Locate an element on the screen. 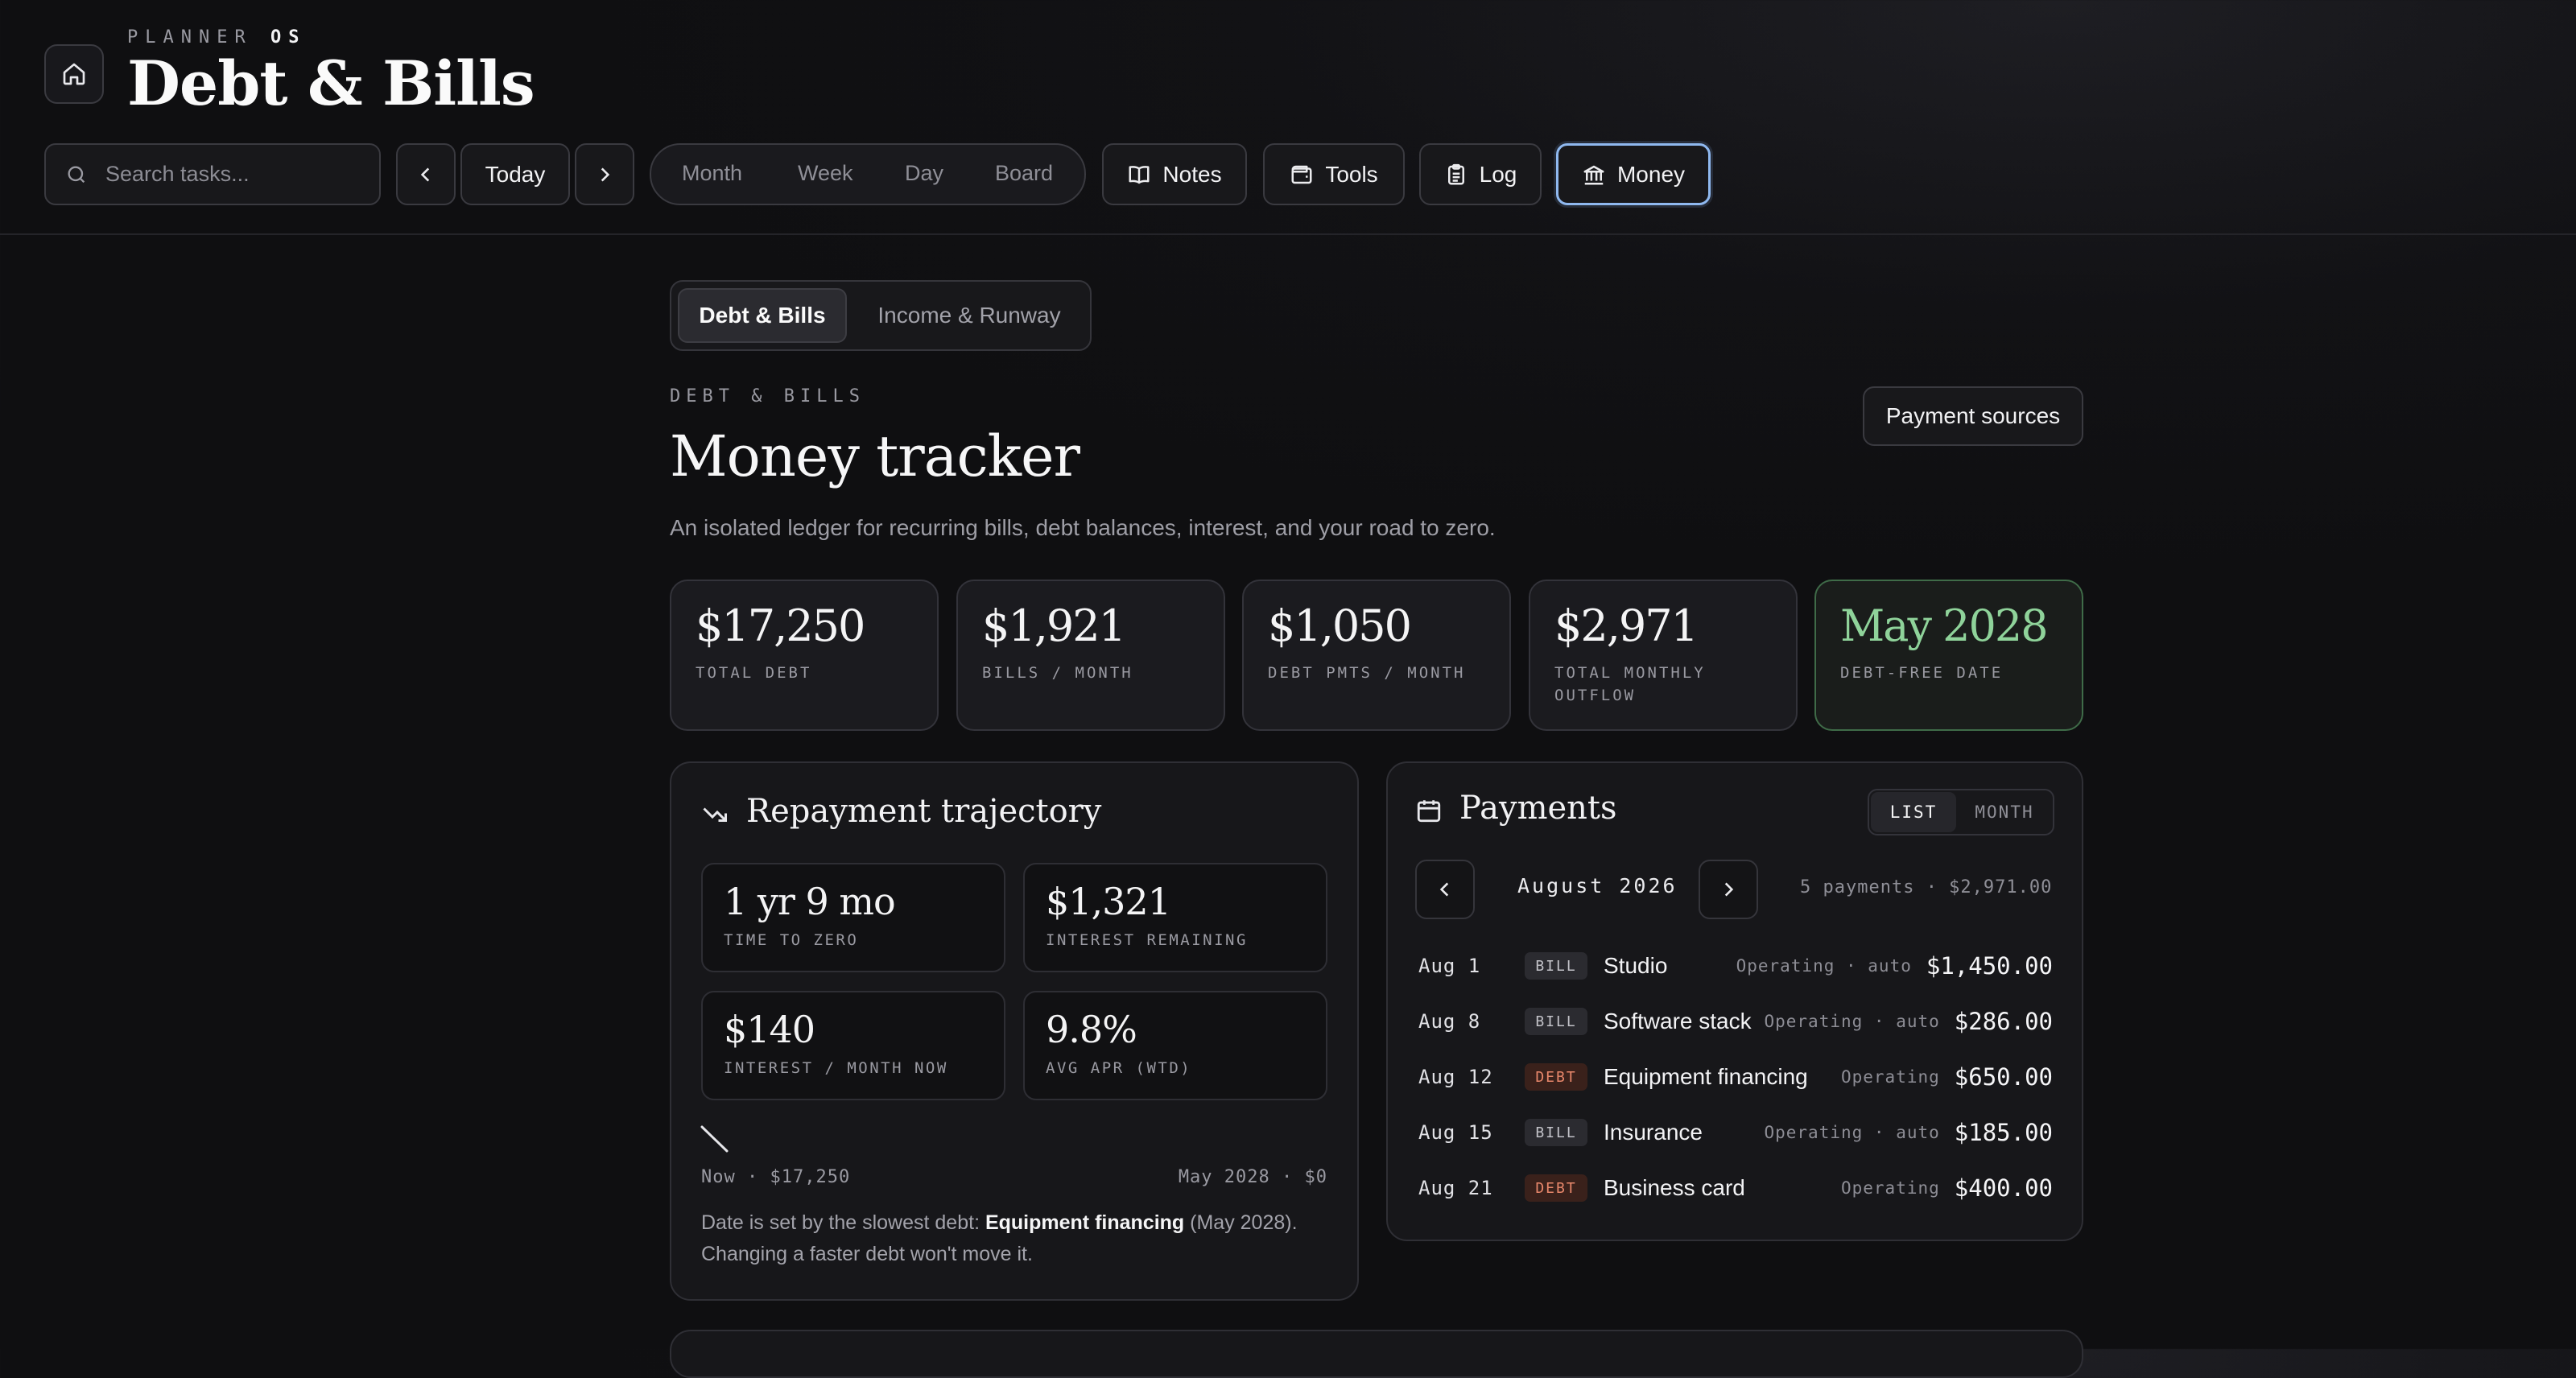 This screenshot has height=1378, width=2576. stat-total-debt: $17,250 TOTAL DEBT is located at coordinates (804, 655).